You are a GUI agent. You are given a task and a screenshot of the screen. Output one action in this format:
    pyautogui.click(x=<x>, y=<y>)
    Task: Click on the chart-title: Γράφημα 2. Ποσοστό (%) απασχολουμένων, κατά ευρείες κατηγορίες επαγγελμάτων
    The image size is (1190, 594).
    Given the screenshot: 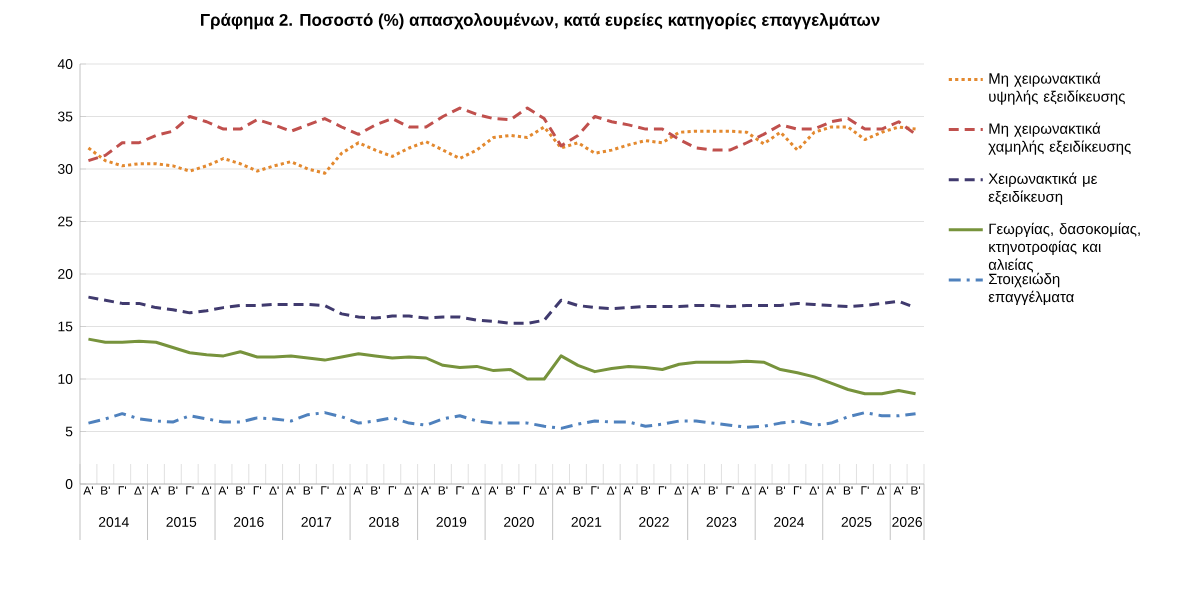 What is the action you would take?
    pyautogui.click(x=540, y=21)
    